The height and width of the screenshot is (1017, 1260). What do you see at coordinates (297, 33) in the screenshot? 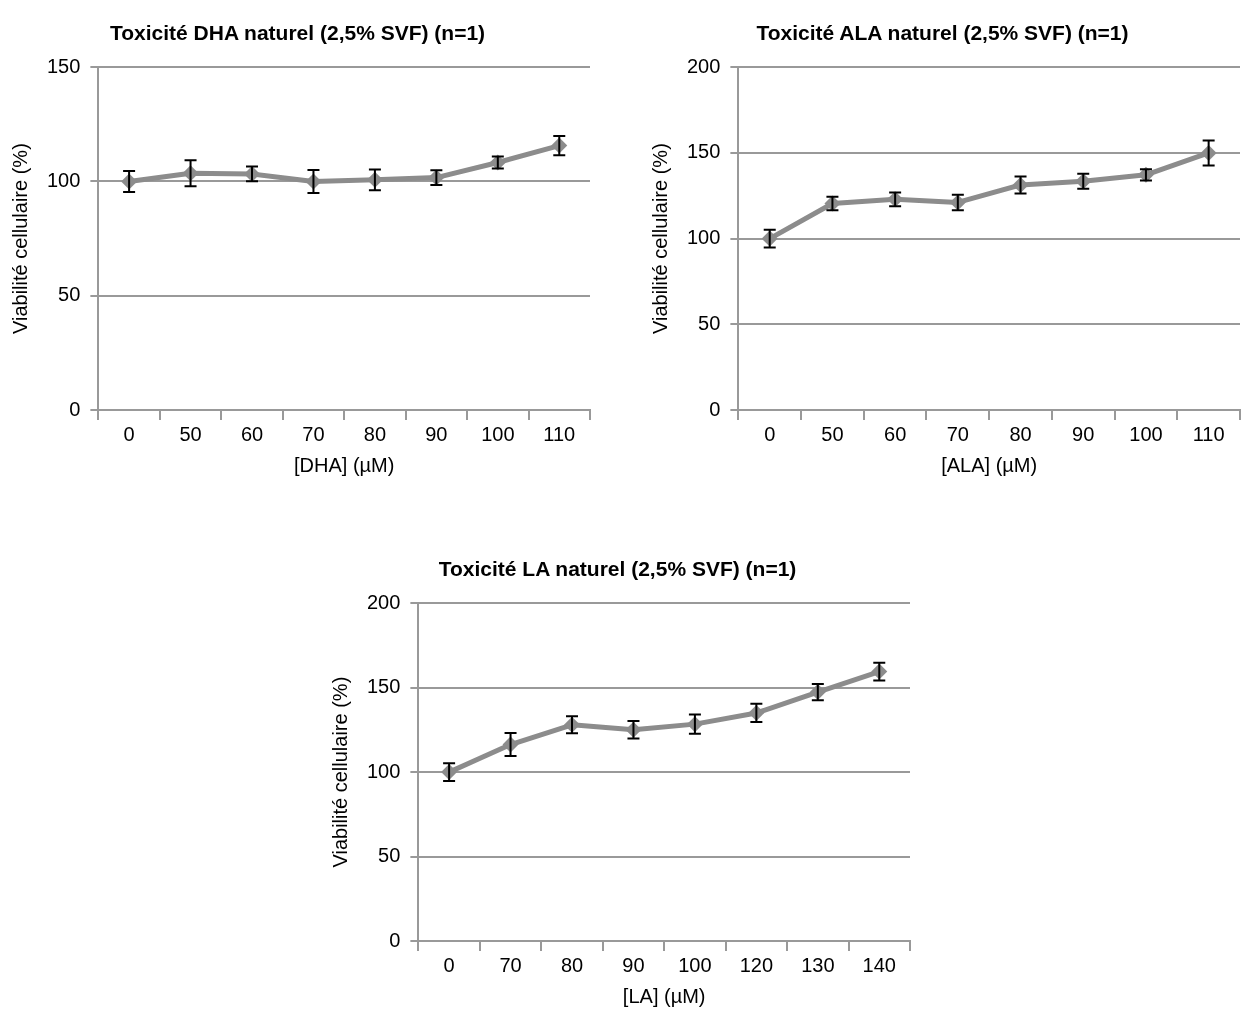
I see `chart-title: Toxicité DHA naturel (2,5% SVF) (n=1)` at bounding box center [297, 33].